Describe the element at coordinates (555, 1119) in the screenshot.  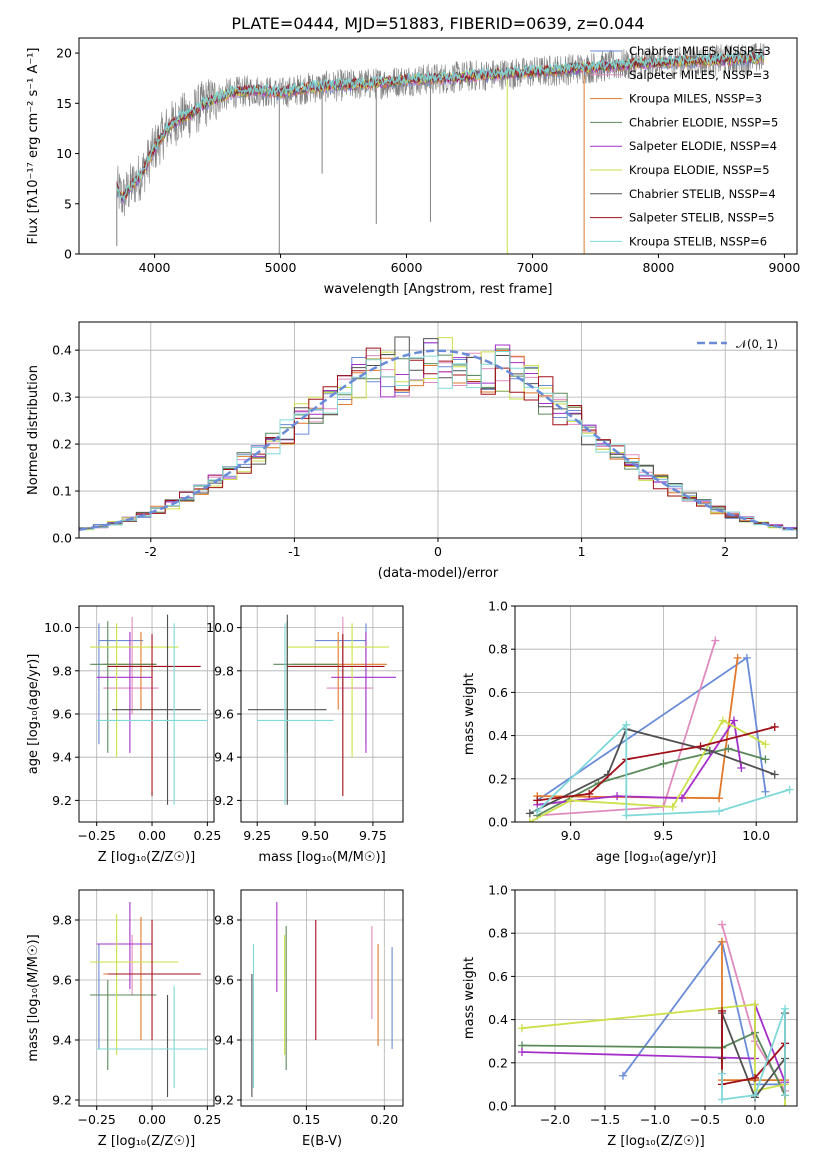
I see `x-tick-label: −2.0` at that location.